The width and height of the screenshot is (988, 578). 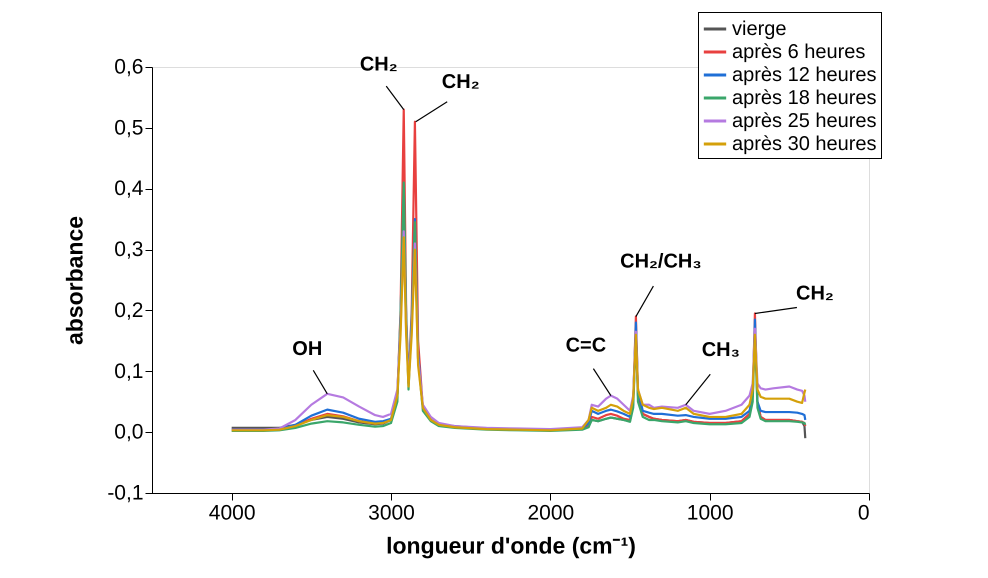 What do you see at coordinates (129, 67) in the screenshot?
I see `y-tick-label: 0,6` at bounding box center [129, 67].